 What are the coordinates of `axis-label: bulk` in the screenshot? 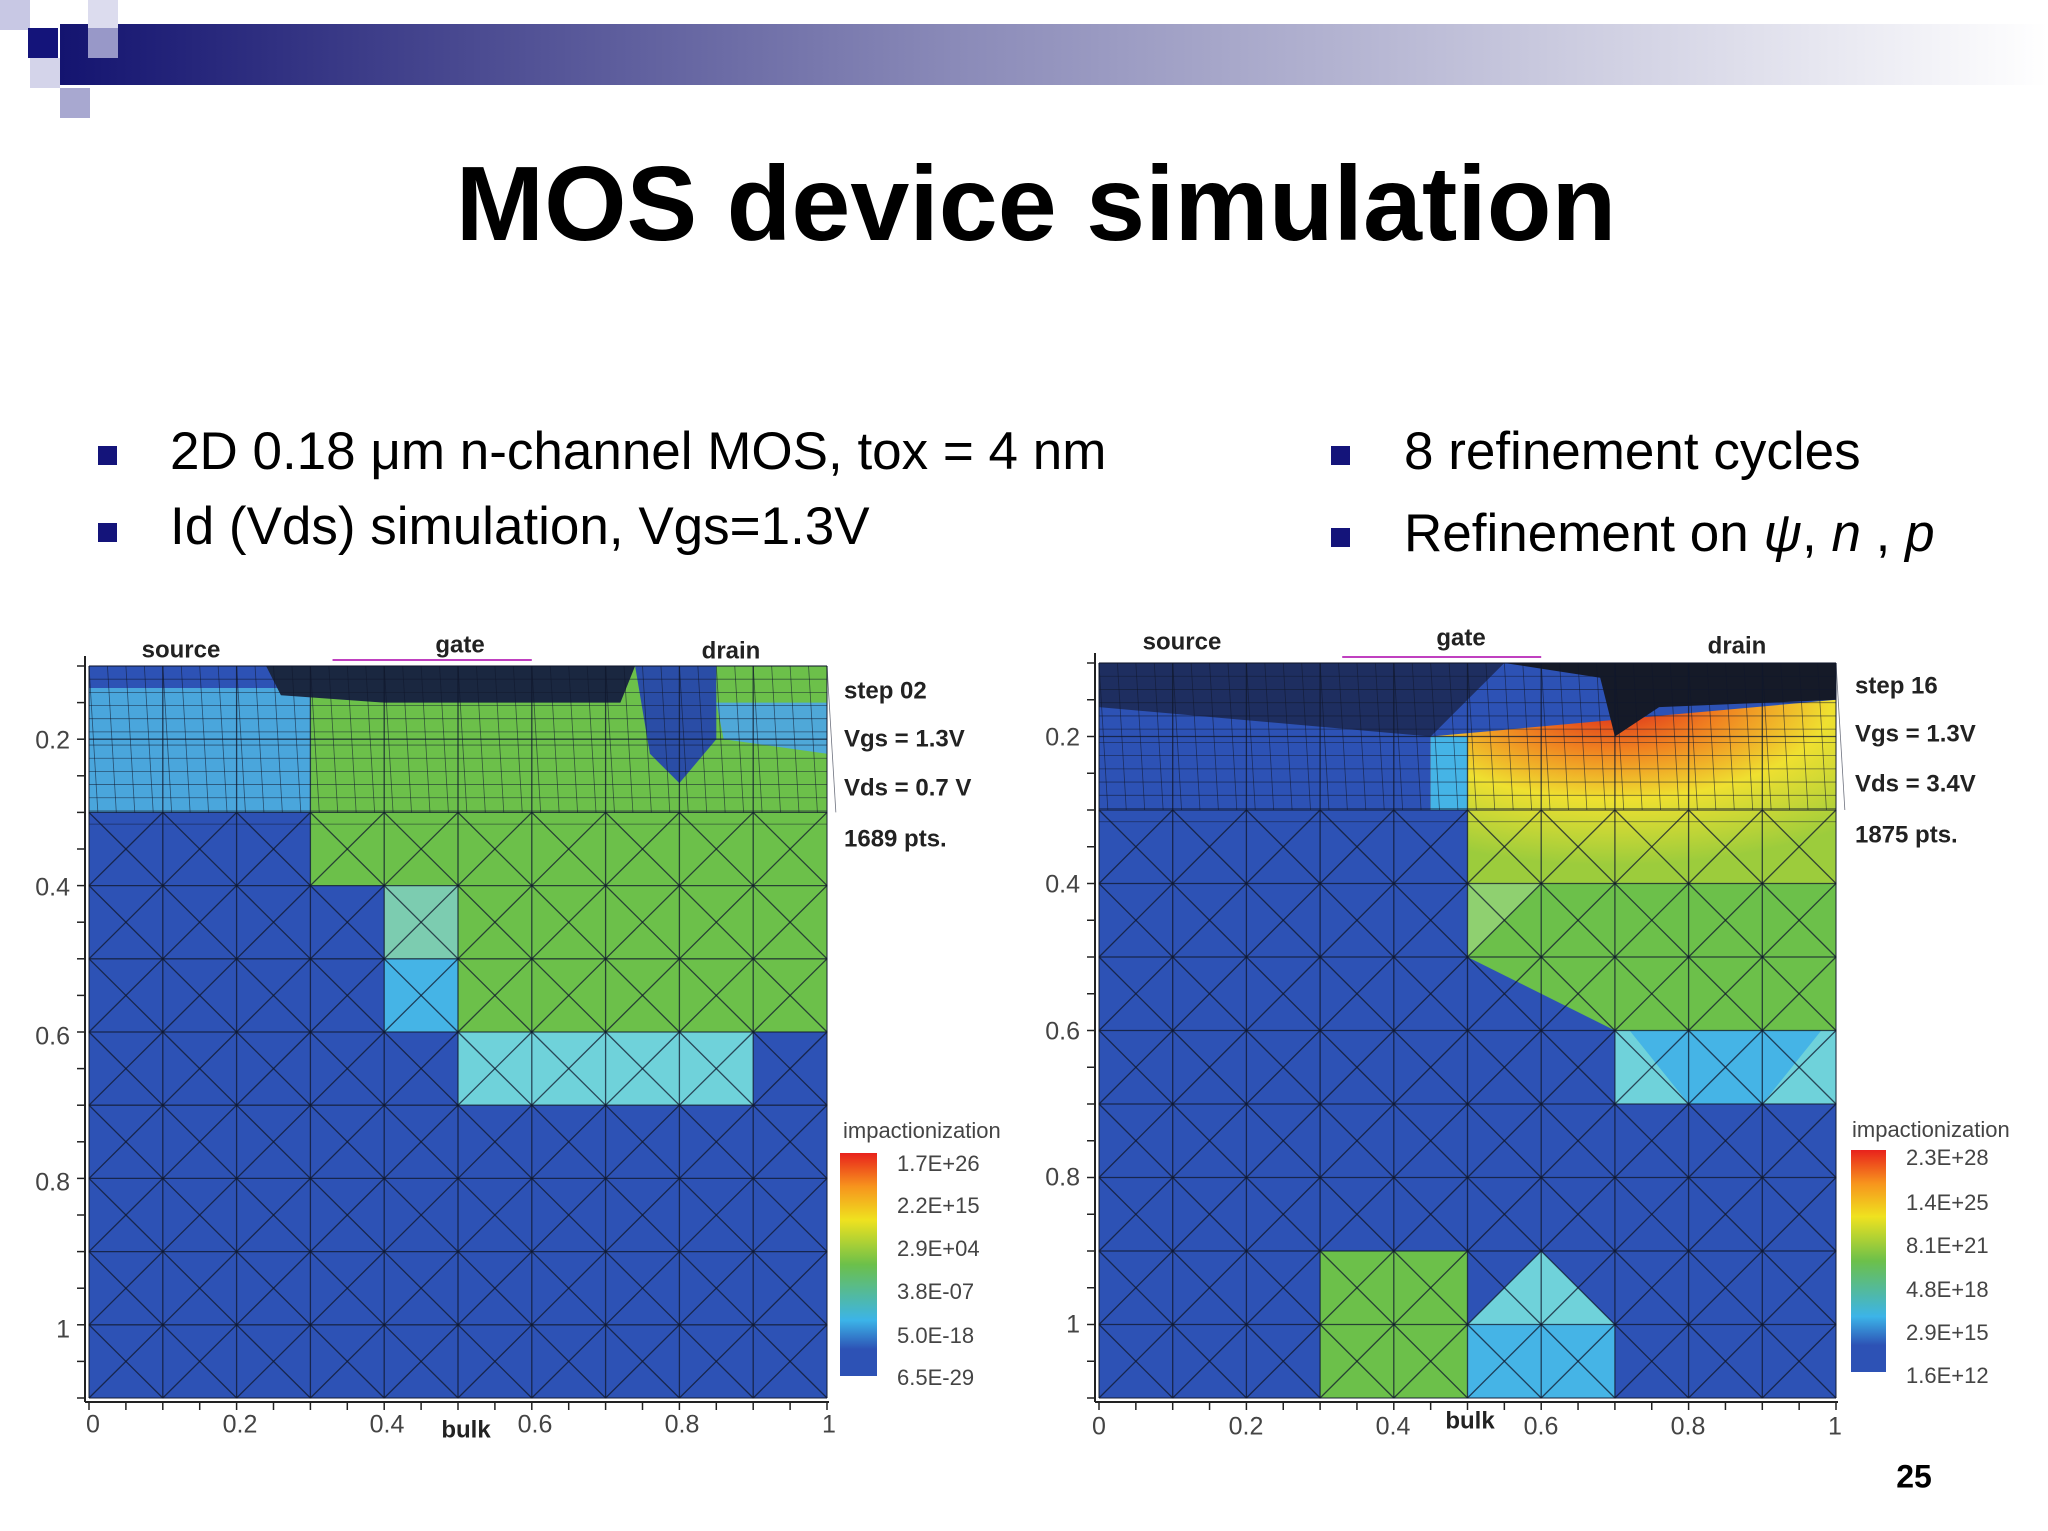 It's located at (1470, 1420).